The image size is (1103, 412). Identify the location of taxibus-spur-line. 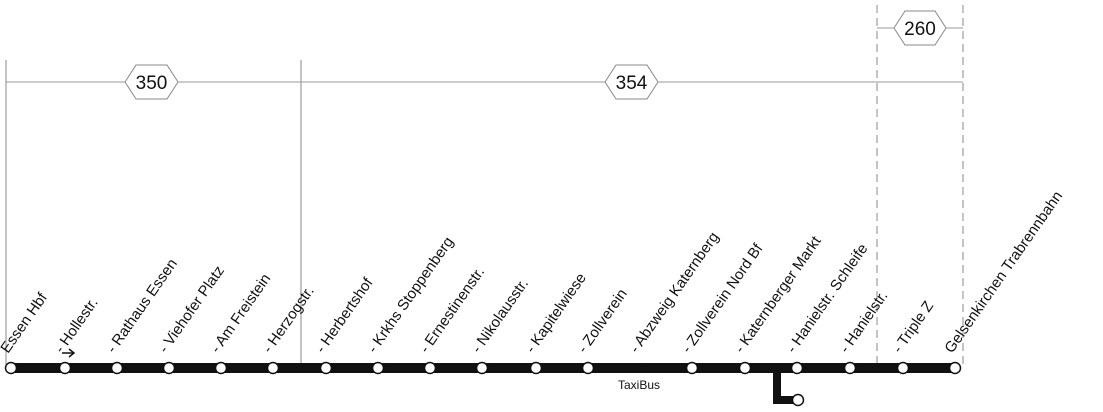
(784, 386).